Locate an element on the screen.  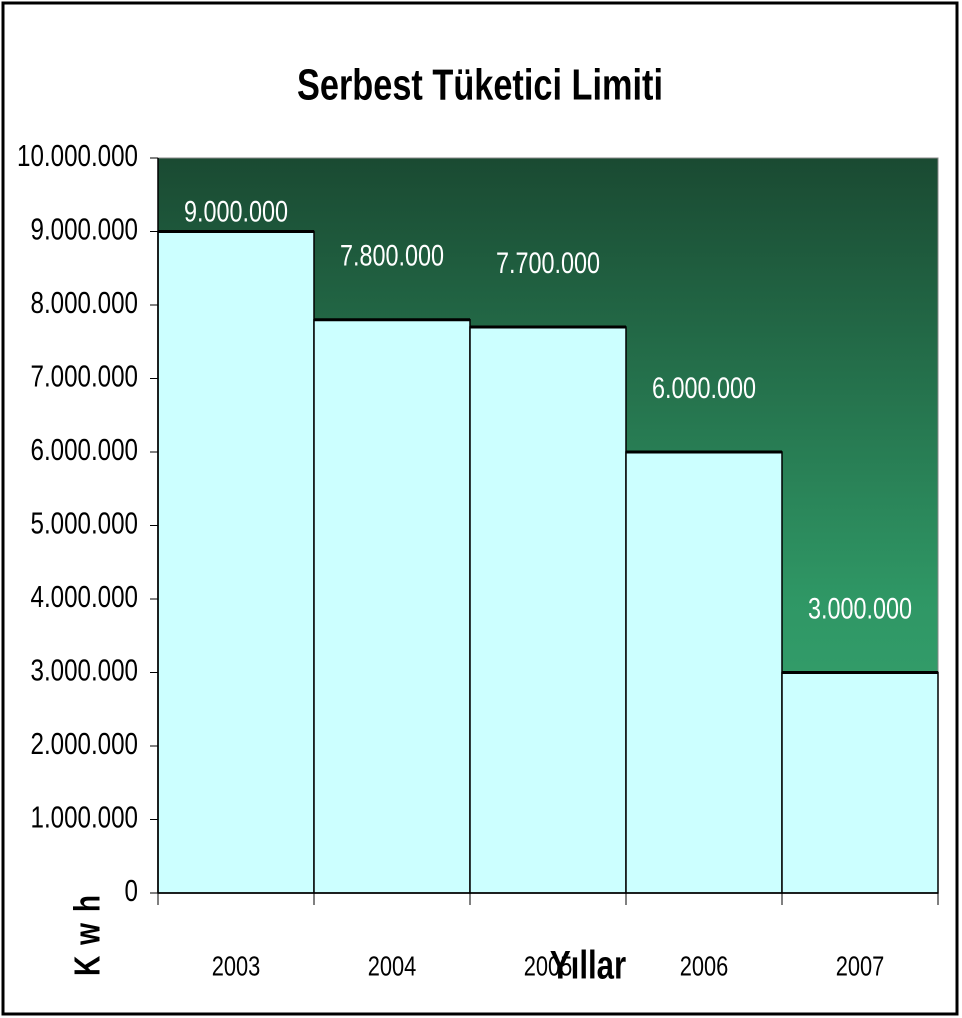
value-label: 3.000.000 is located at coordinates (860, 608).